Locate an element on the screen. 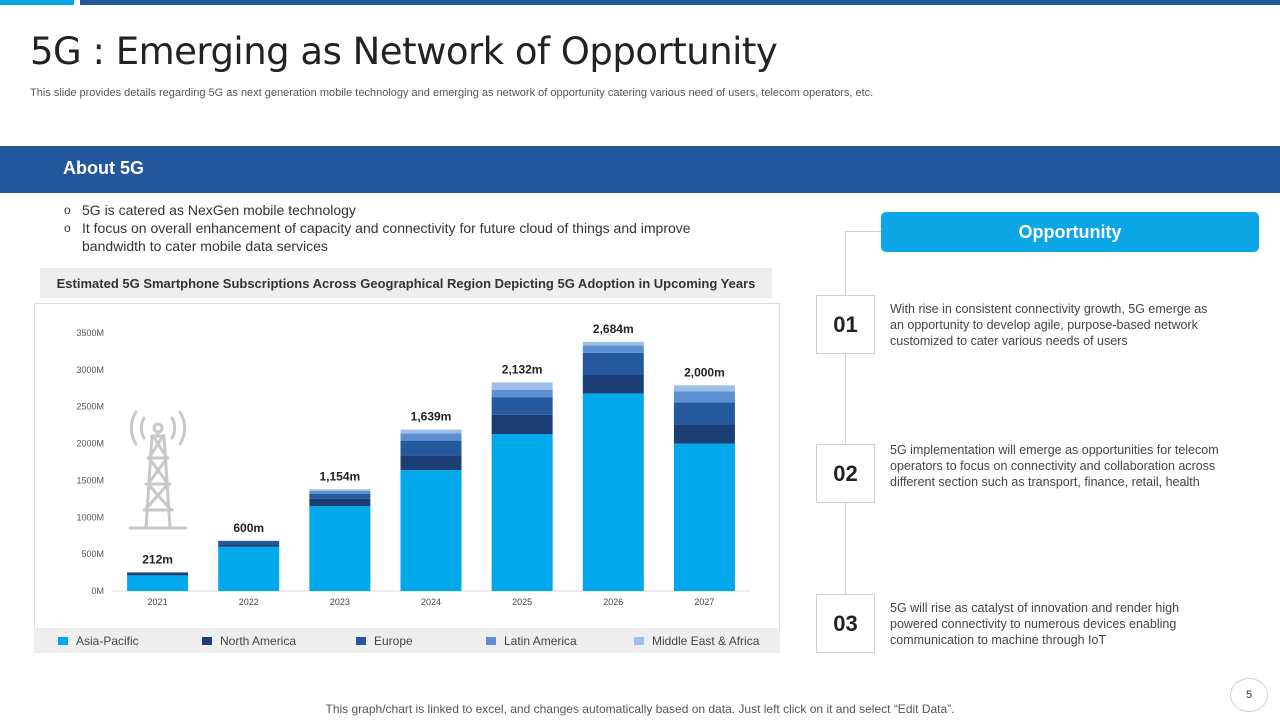 The height and width of the screenshot is (720, 1280). timeline-connector is located at coordinates (863, 231).